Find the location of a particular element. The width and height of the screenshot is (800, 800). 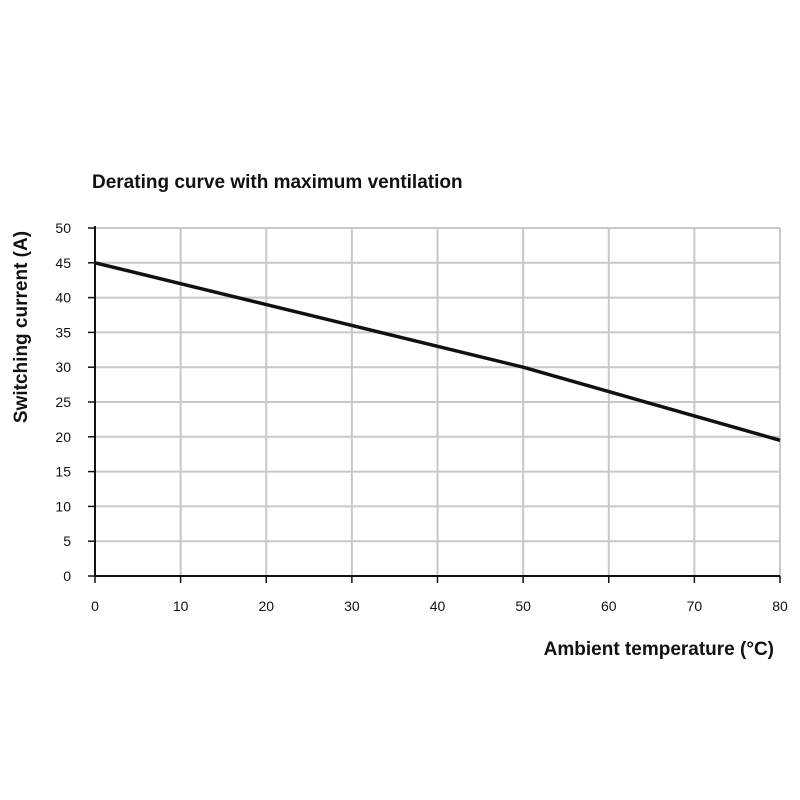

x-tick-label-3: 30 is located at coordinates (352, 606).